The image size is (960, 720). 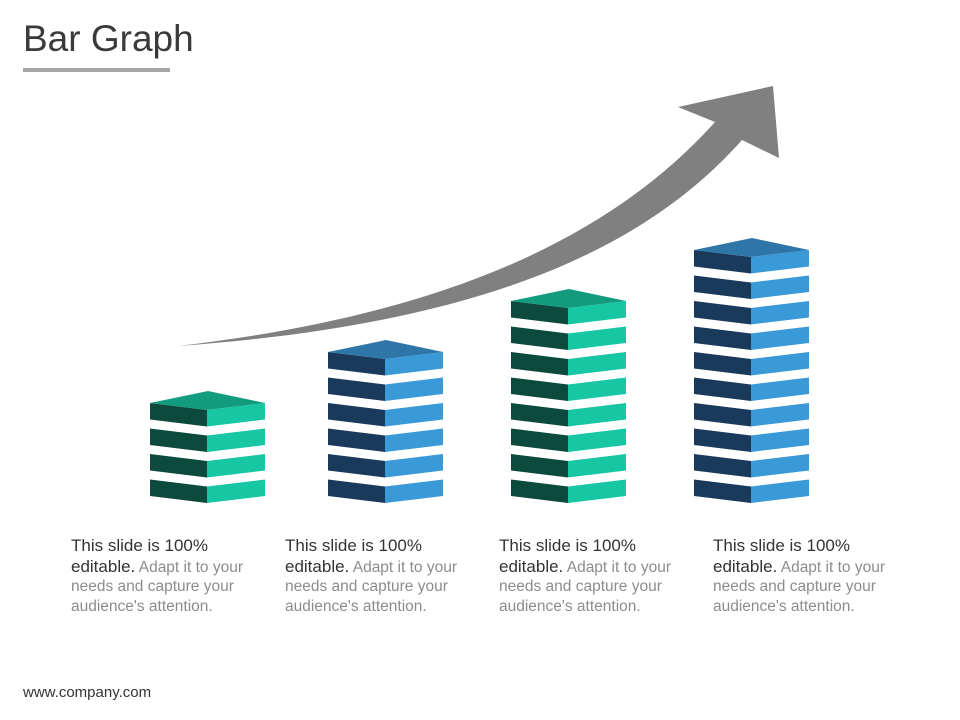 I want to click on bar-1-block-3-side, so click(x=236, y=440).